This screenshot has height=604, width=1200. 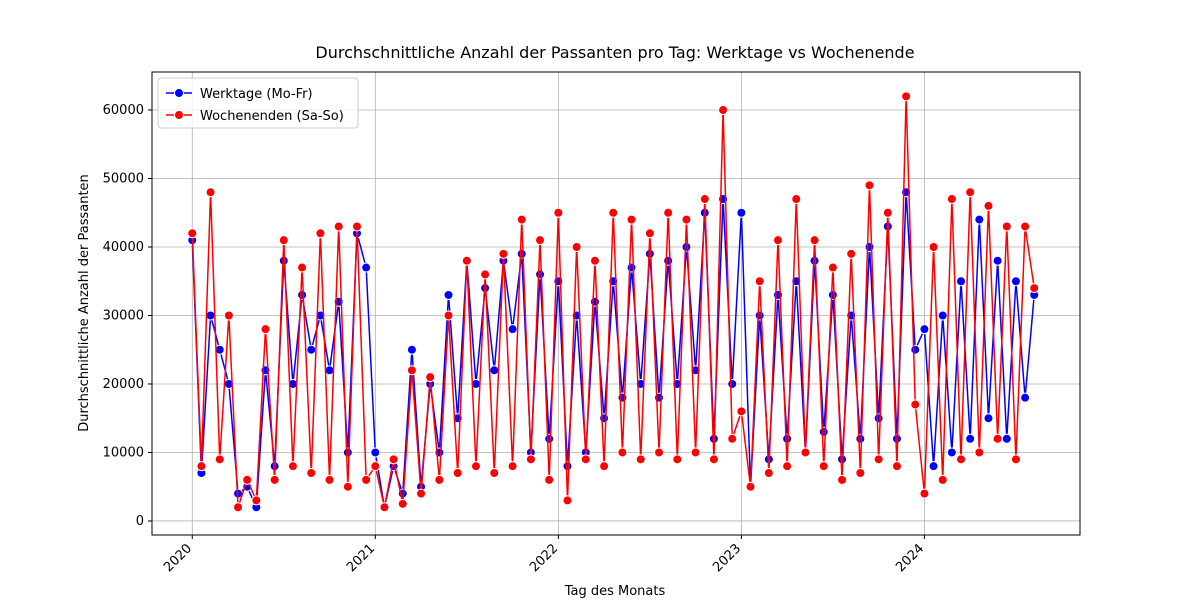 What do you see at coordinates (123, 384) in the screenshot?
I see `y-tick-label: 20000` at bounding box center [123, 384].